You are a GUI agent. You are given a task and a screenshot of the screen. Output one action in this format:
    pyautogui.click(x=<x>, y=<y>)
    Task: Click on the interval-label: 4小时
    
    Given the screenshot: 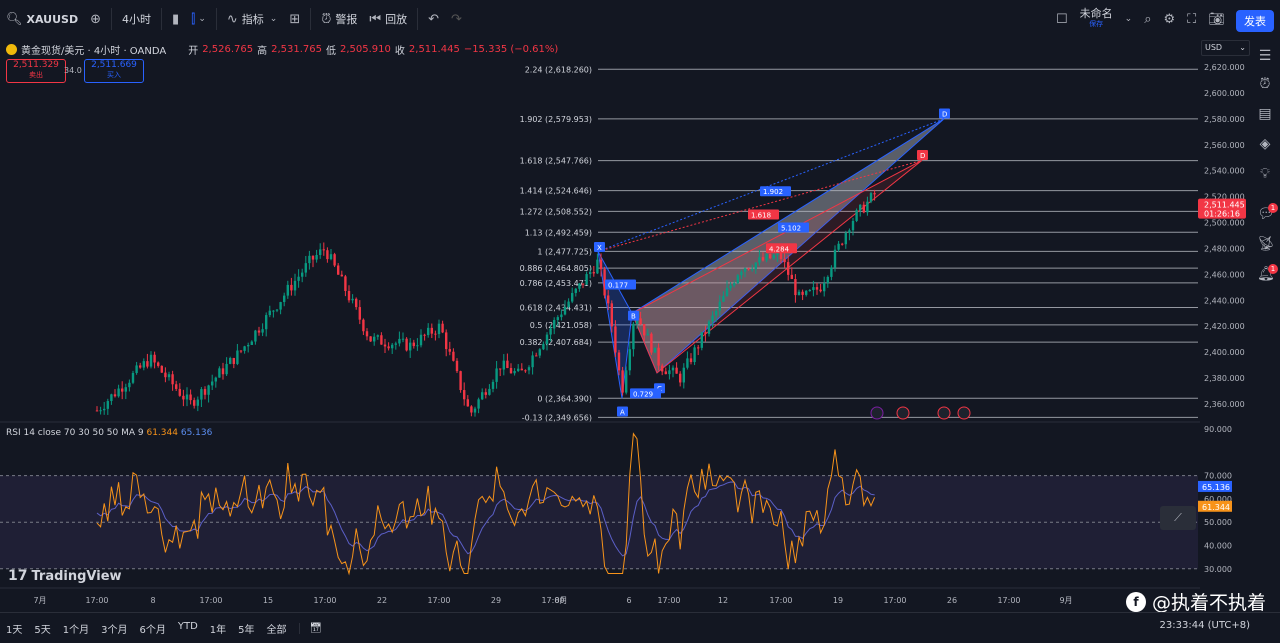 What is the action you would take?
    pyautogui.click(x=136, y=19)
    